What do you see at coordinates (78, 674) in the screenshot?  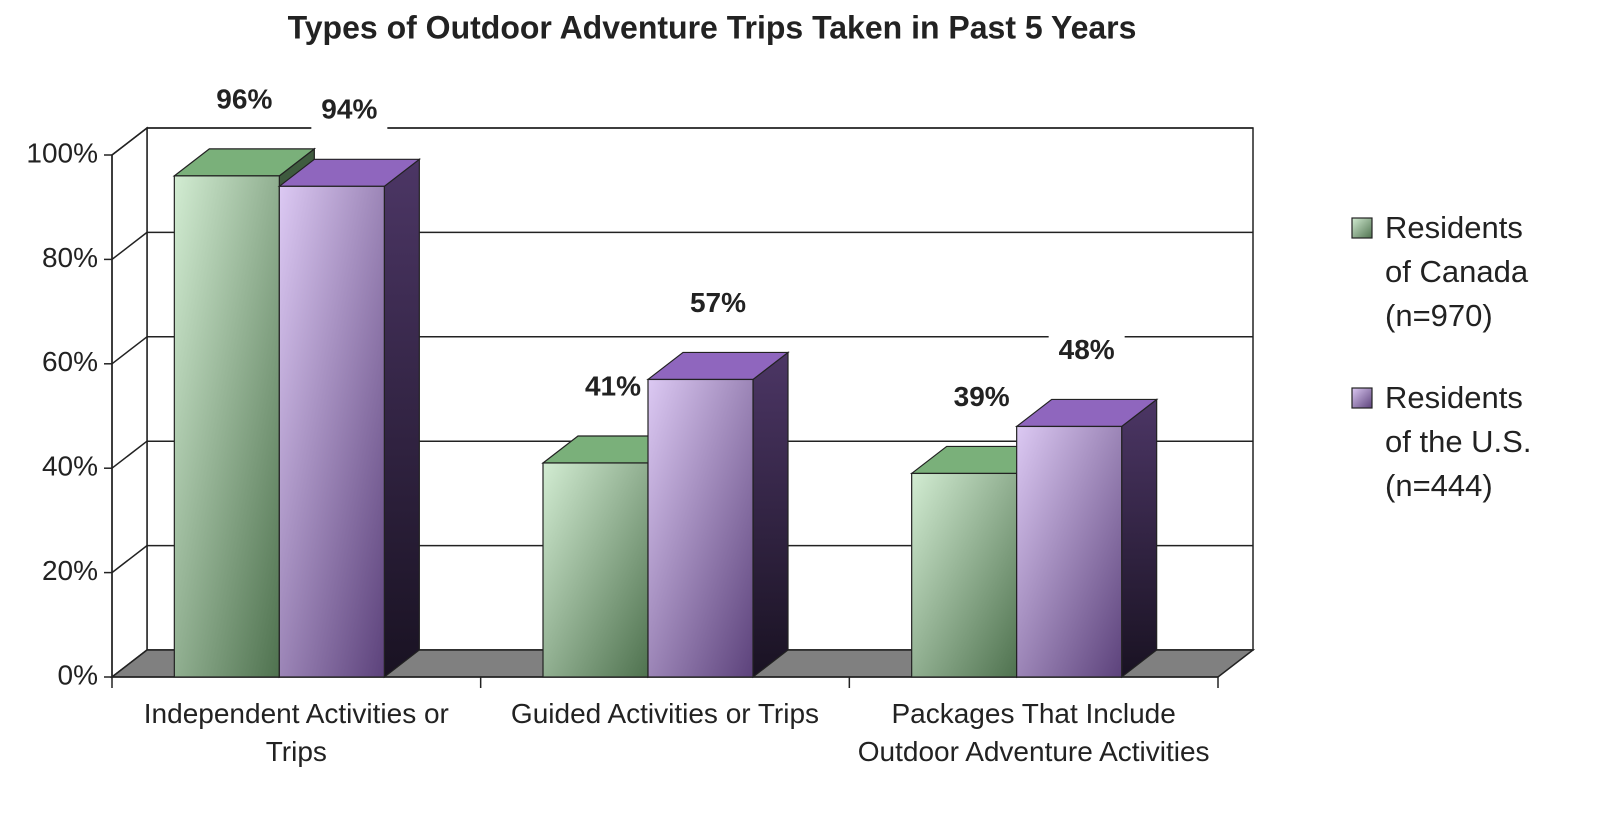 I see `y-tick-label: 0%` at bounding box center [78, 674].